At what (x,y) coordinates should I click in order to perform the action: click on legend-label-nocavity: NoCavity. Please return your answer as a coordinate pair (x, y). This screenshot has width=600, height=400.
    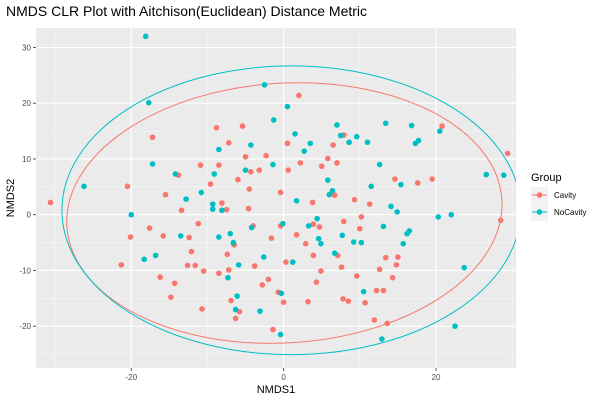
    Looking at the image, I should click on (570, 212).